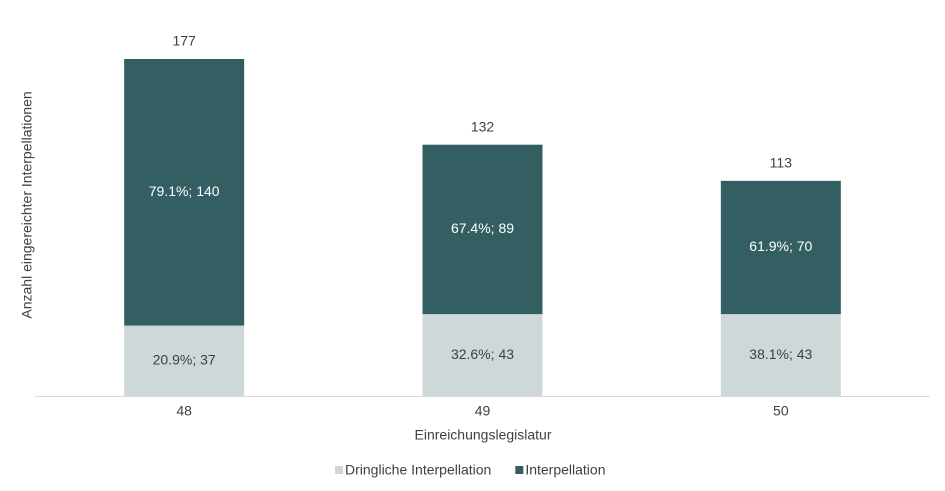 This screenshot has height=491, width=945. Describe the element at coordinates (418, 470) in the screenshot. I see `legend-label: Dringliche Interpellation` at that location.